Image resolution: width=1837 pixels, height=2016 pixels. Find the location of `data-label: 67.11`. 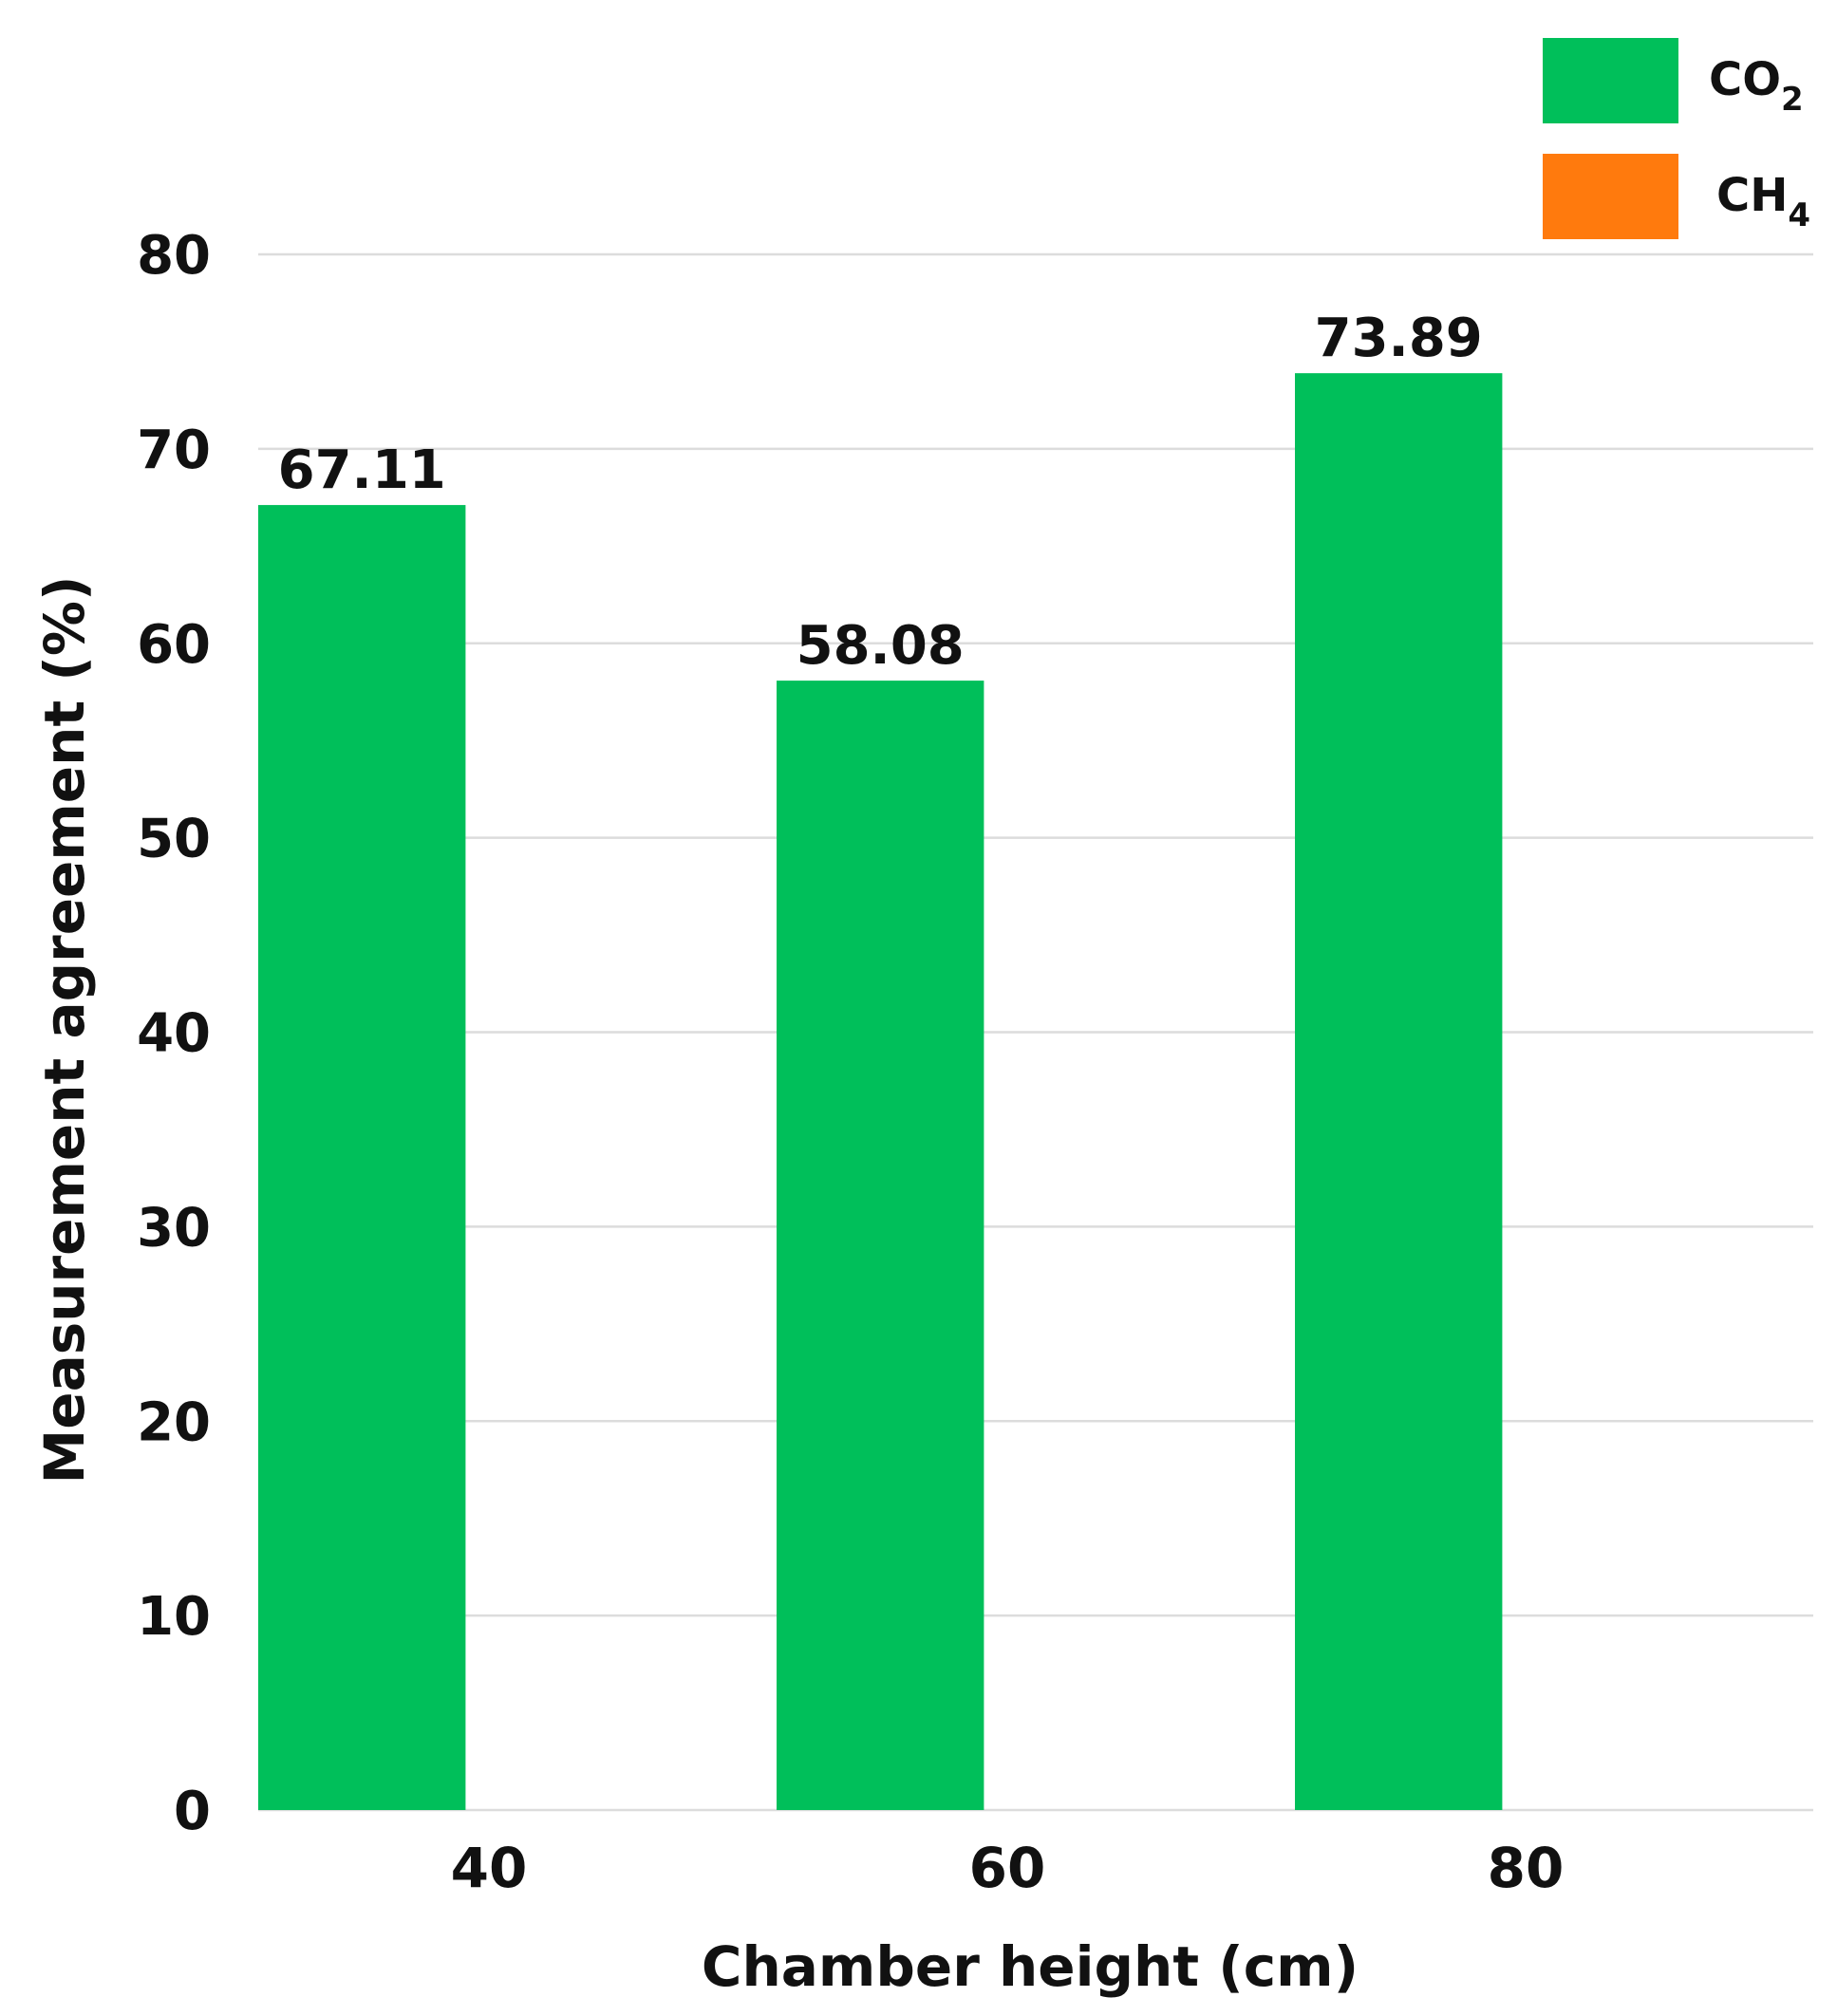

data-label: 67.11 is located at coordinates (362, 470).